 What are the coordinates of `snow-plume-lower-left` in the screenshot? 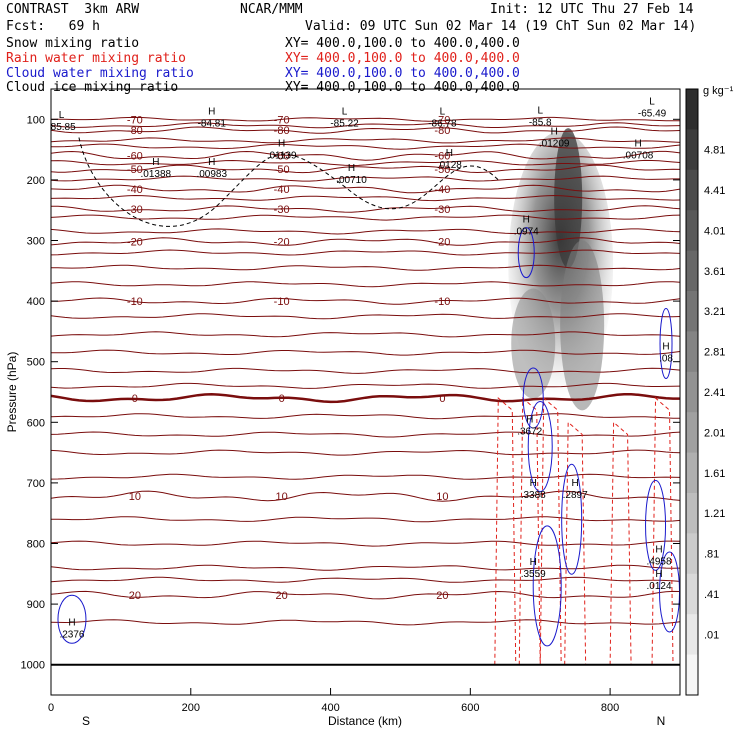 It's located at (533, 343).